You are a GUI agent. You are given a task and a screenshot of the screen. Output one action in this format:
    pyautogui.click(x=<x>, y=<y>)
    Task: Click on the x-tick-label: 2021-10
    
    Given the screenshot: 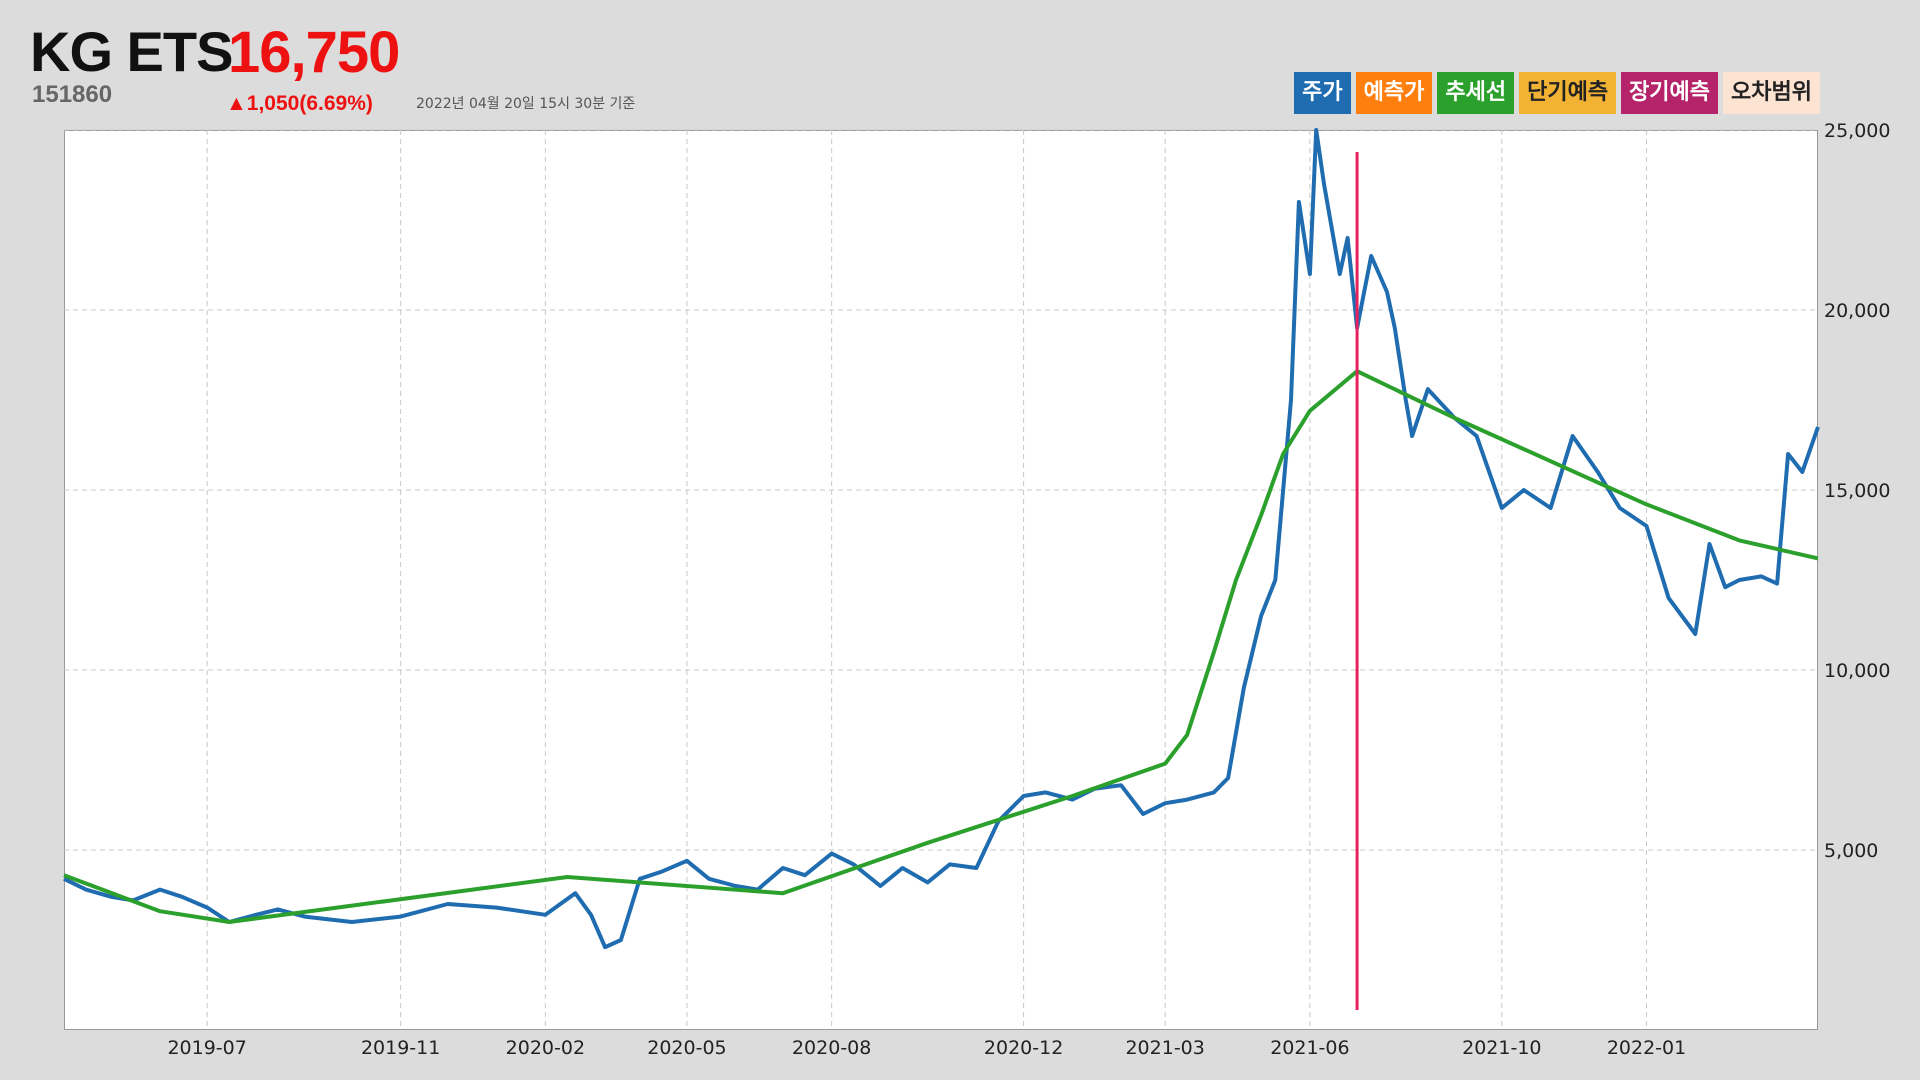 What is the action you would take?
    pyautogui.click(x=1501, y=1048)
    